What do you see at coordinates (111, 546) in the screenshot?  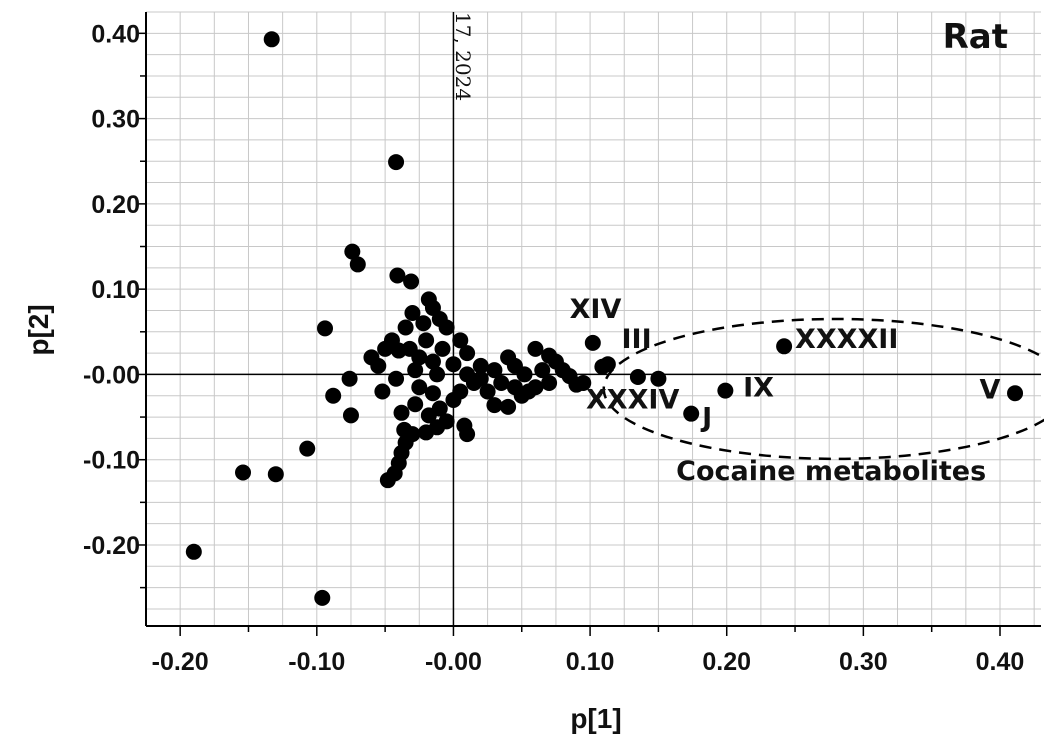 I see `y-tick-label: -0.20` at bounding box center [111, 546].